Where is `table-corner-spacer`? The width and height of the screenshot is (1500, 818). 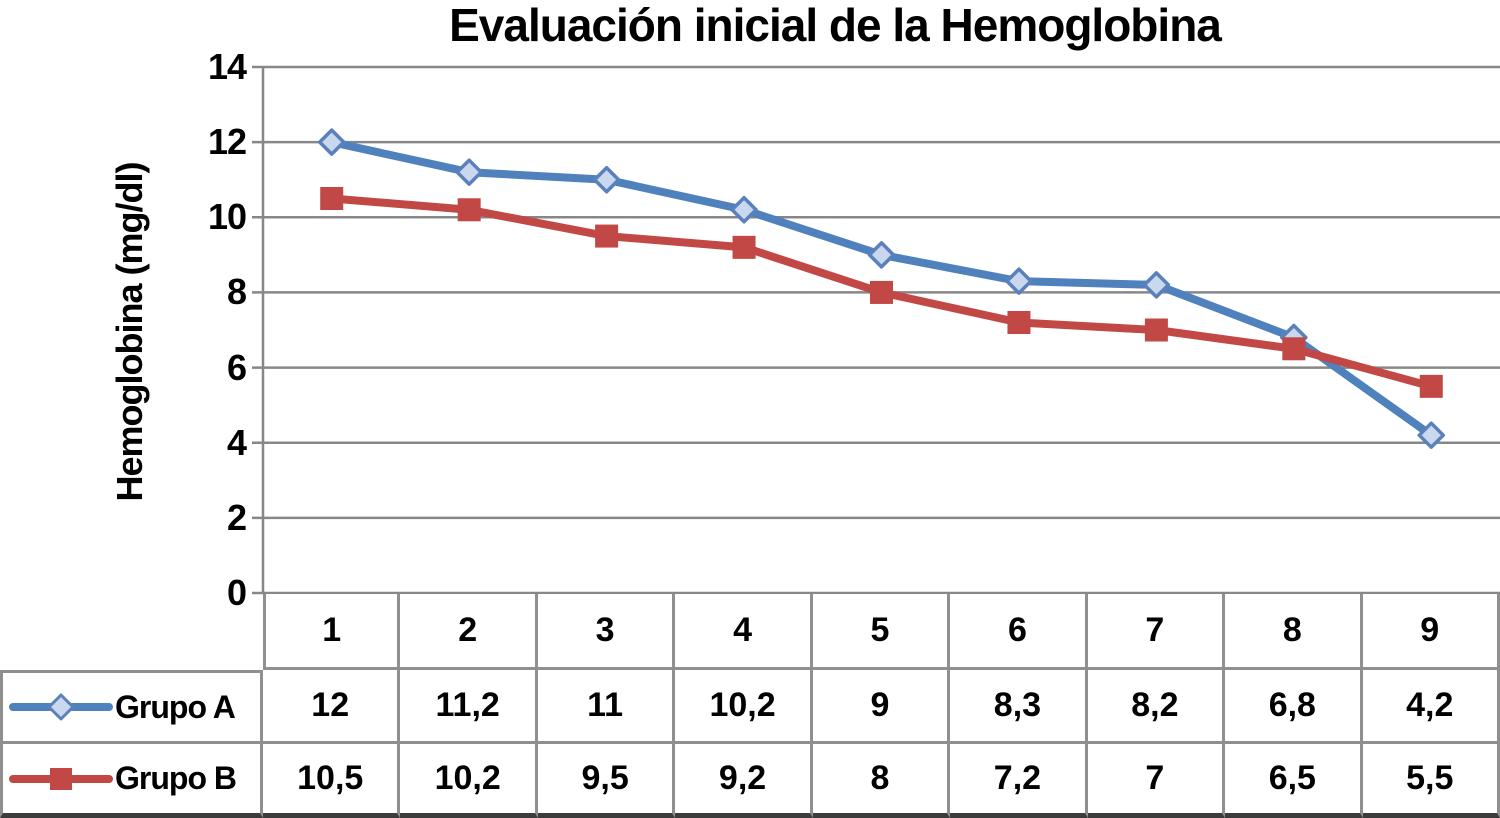 table-corner-spacer is located at coordinates (131, 632).